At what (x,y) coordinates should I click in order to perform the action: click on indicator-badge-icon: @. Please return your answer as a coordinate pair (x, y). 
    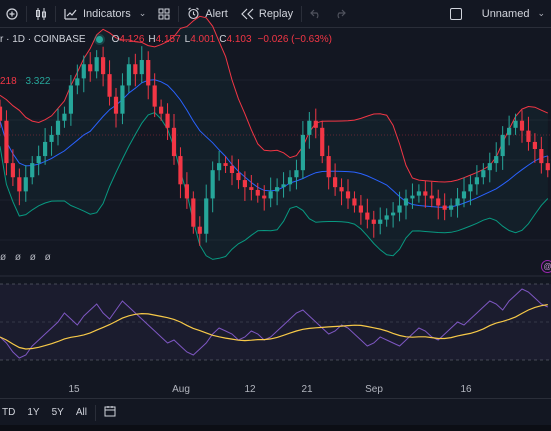
    Looking at the image, I should click on (546, 266).